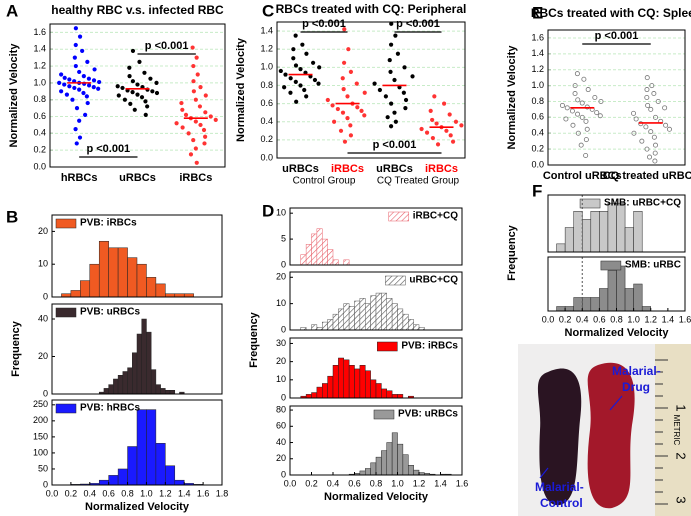 The image size is (691, 516). I want to click on ruler, so click(673, 430).